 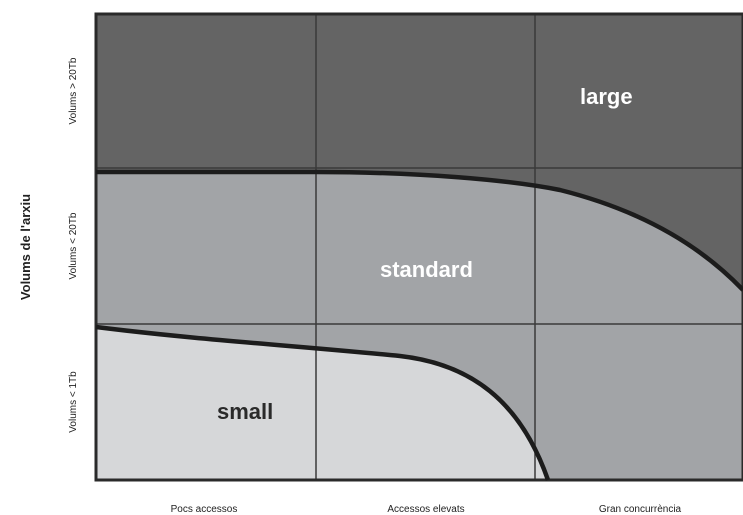 I want to click on column-label-pocs-accessos: Pocs accessos, so click(x=204, y=509).